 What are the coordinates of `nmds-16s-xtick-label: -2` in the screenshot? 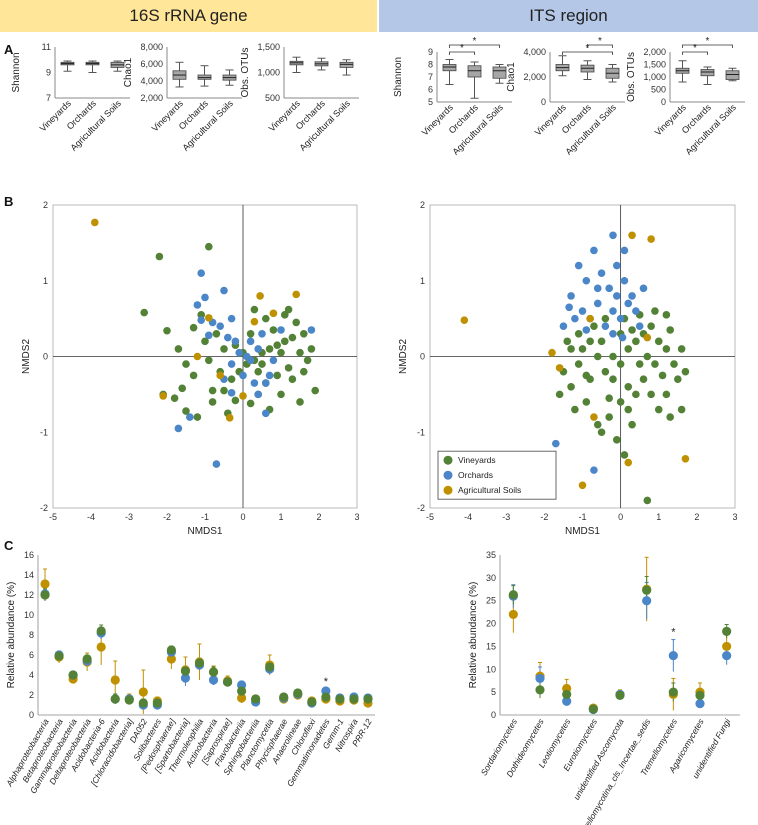 It's located at (167, 517).